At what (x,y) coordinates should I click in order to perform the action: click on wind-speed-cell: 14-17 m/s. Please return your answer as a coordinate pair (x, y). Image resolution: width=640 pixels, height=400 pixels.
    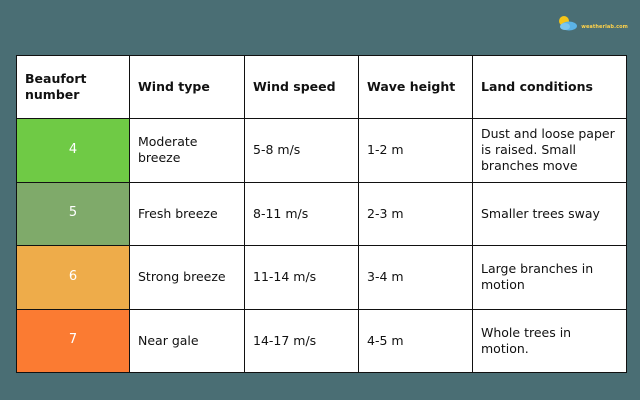
    Looking at the image, I should click on (301, 340).